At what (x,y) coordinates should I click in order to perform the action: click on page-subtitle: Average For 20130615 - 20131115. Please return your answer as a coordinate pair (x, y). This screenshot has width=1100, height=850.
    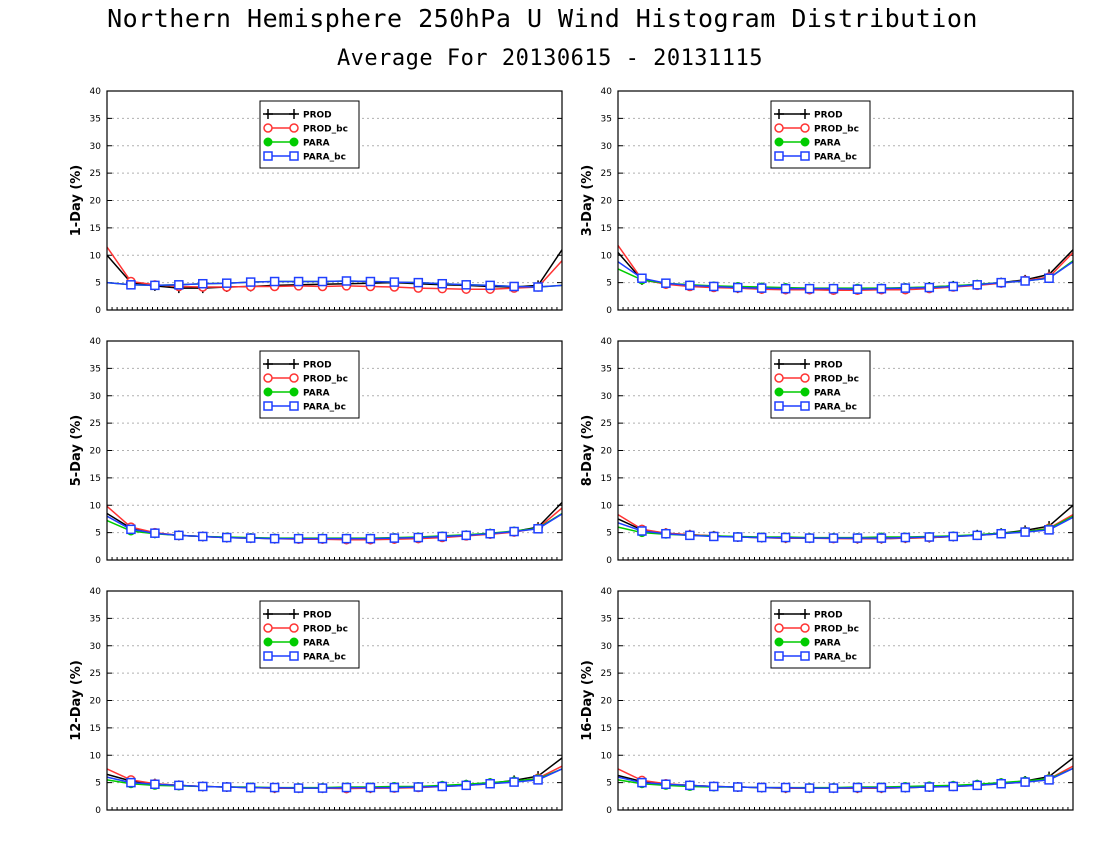
    Looking at the image, I should click on (550, 58).